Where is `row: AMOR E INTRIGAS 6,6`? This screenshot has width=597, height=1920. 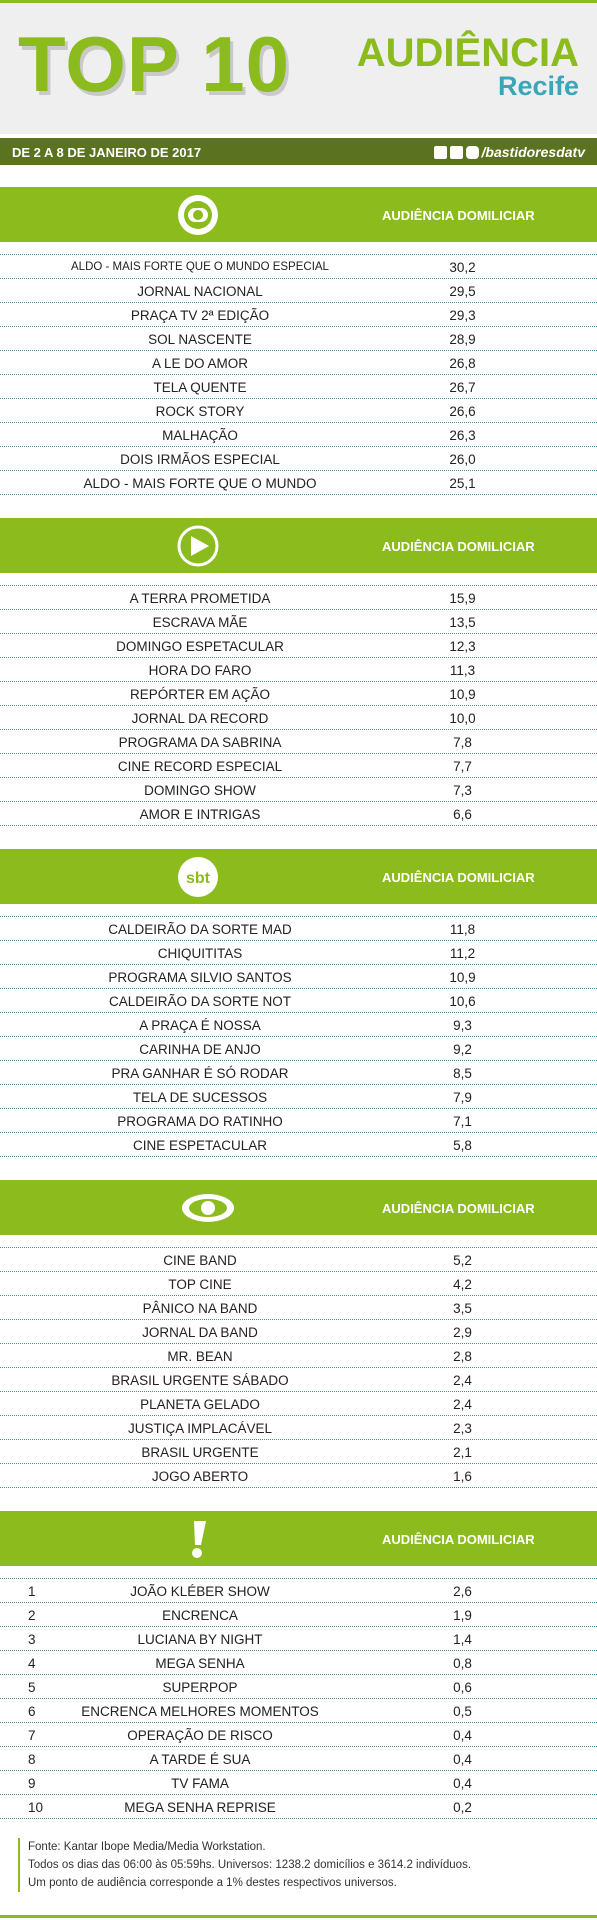 row: AMOR E INTRIGAS 6,6 is located at coordinates (298, 814).